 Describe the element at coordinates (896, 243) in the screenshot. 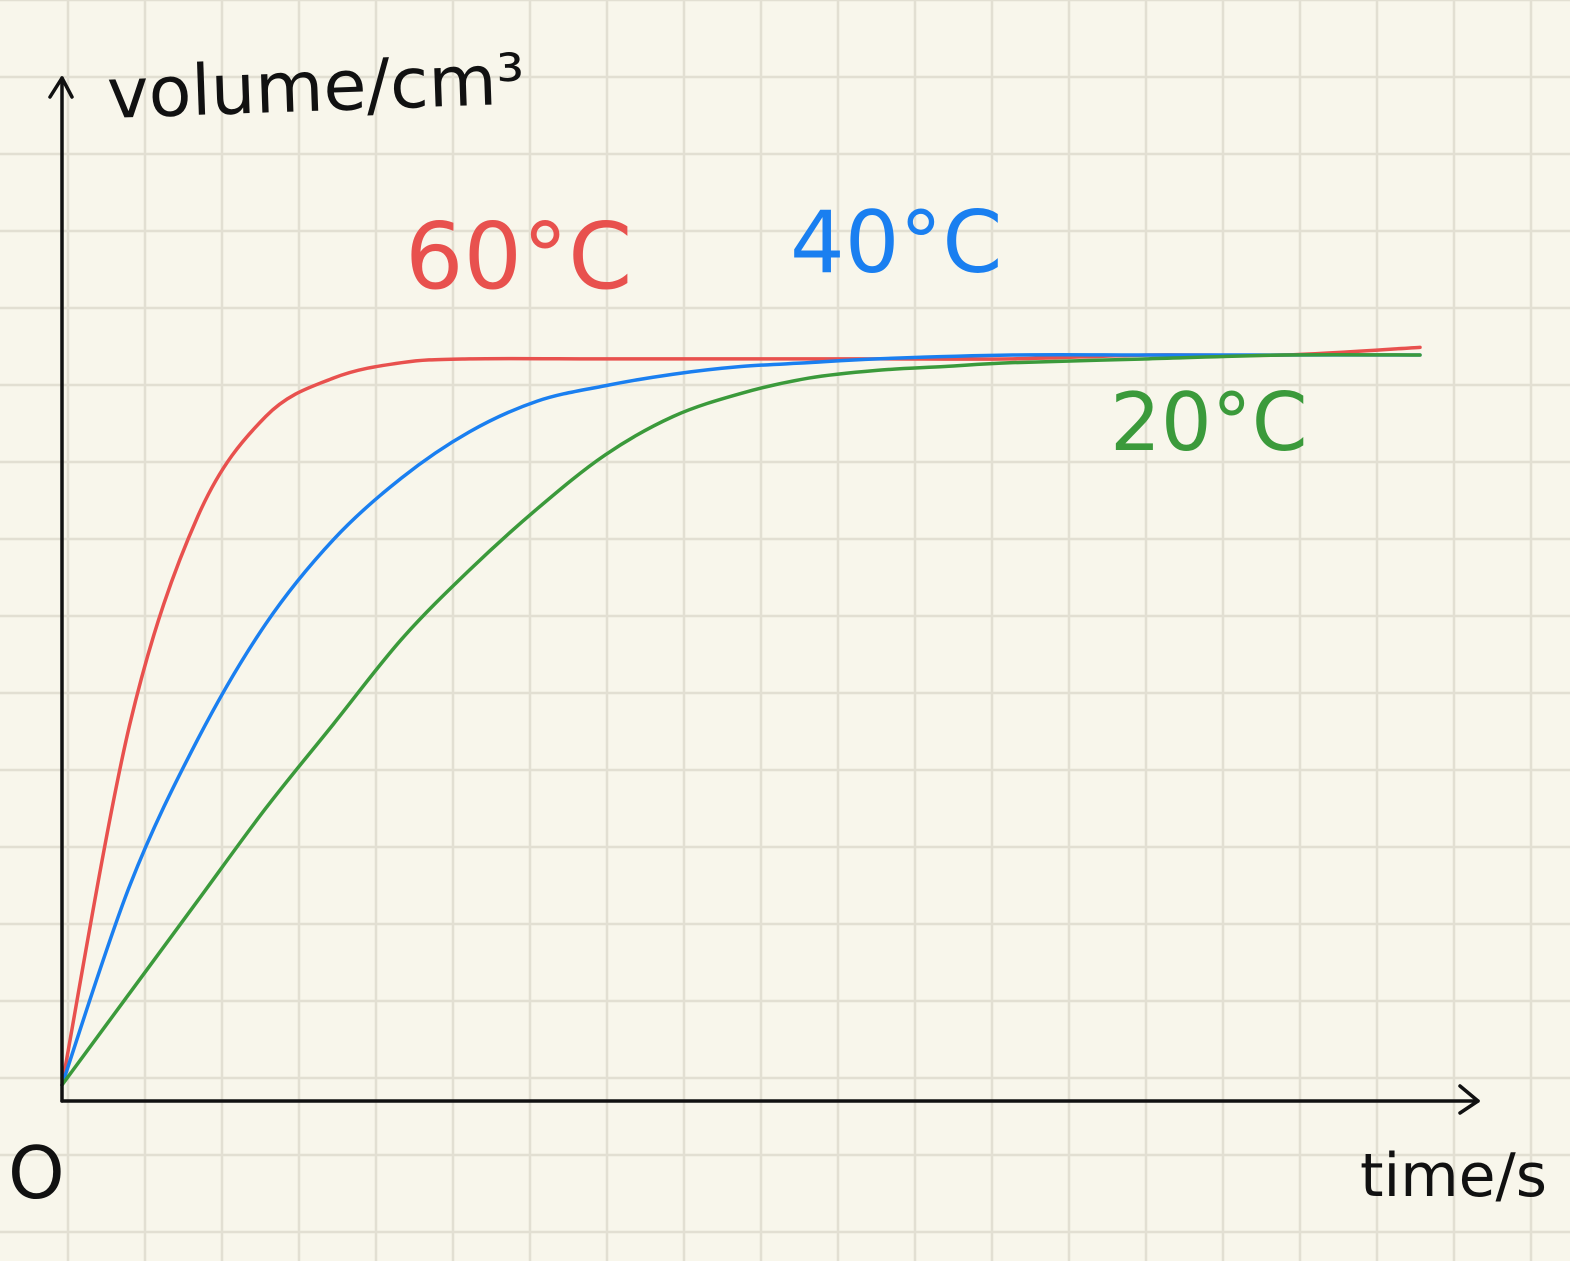

I see `series-label-40c: 40°C` at that location.